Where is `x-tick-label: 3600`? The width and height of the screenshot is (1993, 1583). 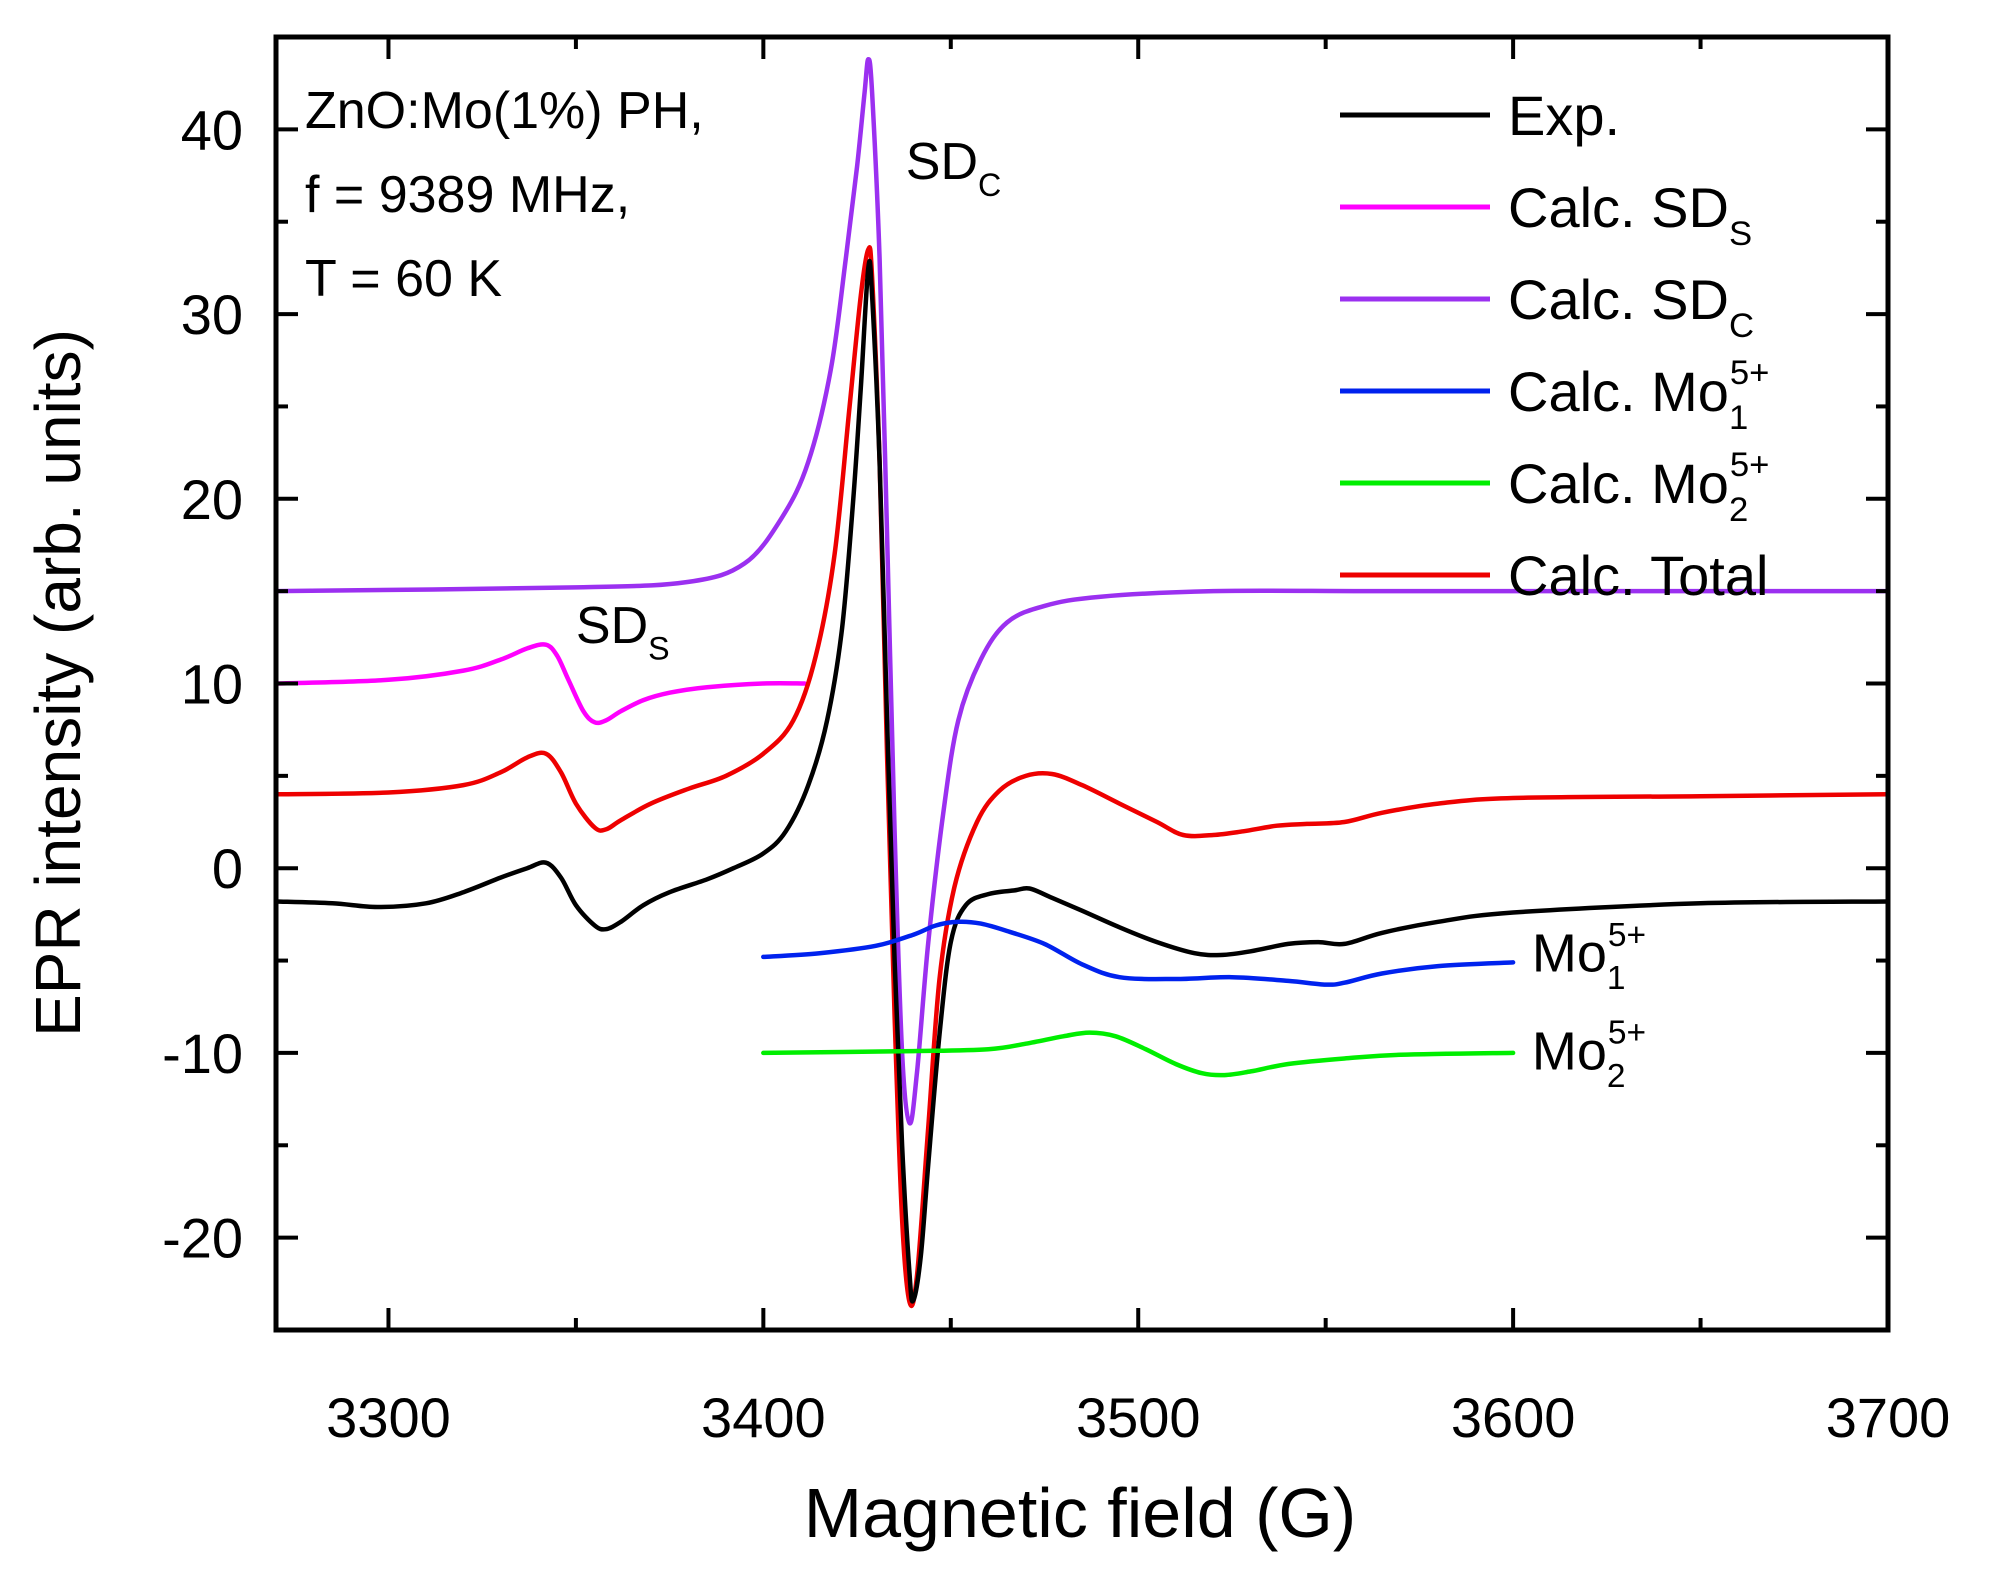
x-tick-label: 3600 is located at coordinates (1513, 1417).